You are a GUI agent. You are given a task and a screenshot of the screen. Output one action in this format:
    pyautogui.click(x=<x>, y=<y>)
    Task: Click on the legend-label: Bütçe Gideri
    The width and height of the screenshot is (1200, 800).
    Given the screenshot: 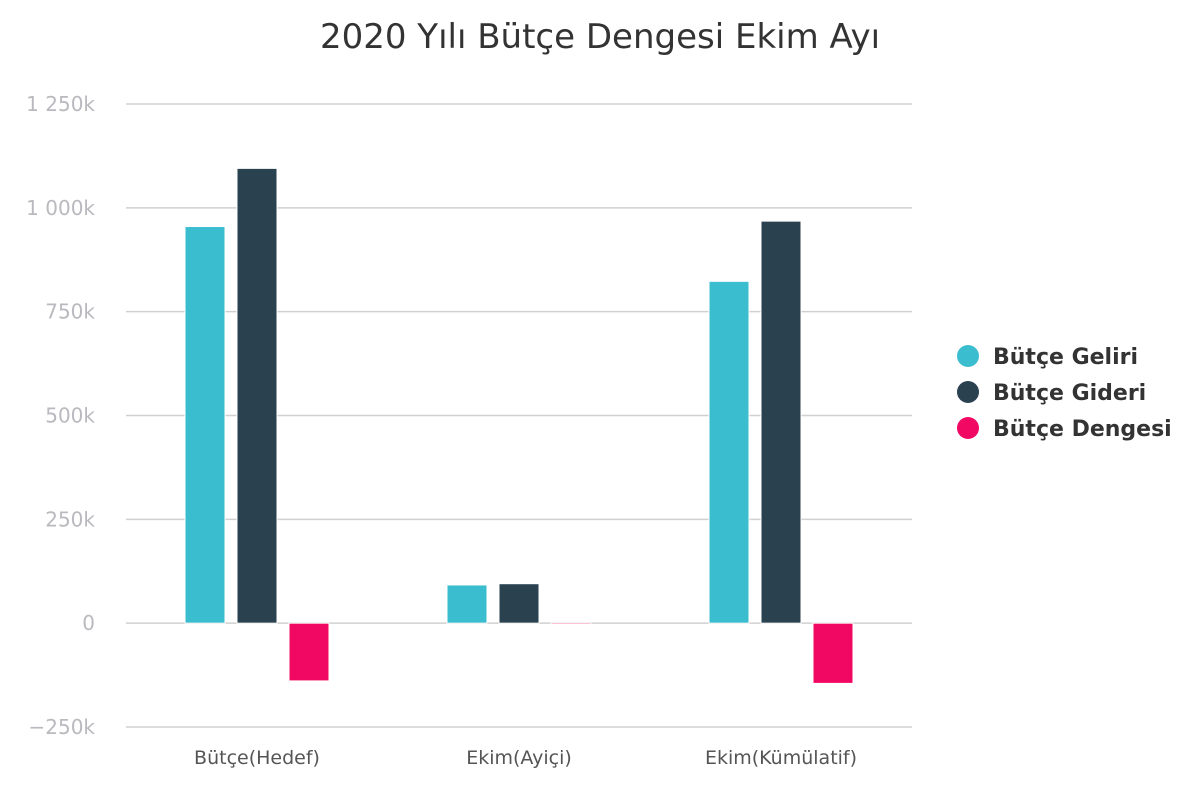 What is the action you would take?
    pyautogui.click(x=1069, y=393)
    